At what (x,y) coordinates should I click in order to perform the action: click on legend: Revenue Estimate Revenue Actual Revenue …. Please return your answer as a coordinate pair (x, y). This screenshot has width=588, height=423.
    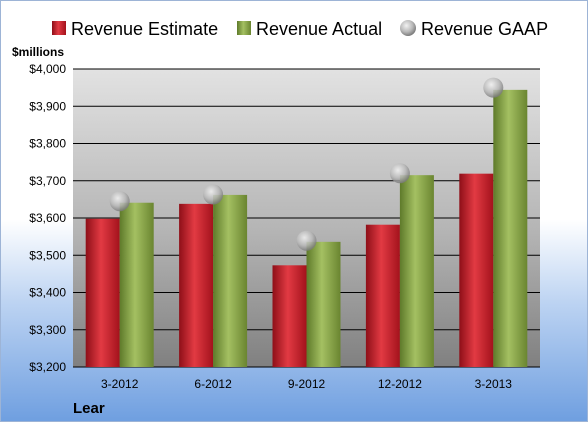
    Looking at the image, I should click on (300, 29).